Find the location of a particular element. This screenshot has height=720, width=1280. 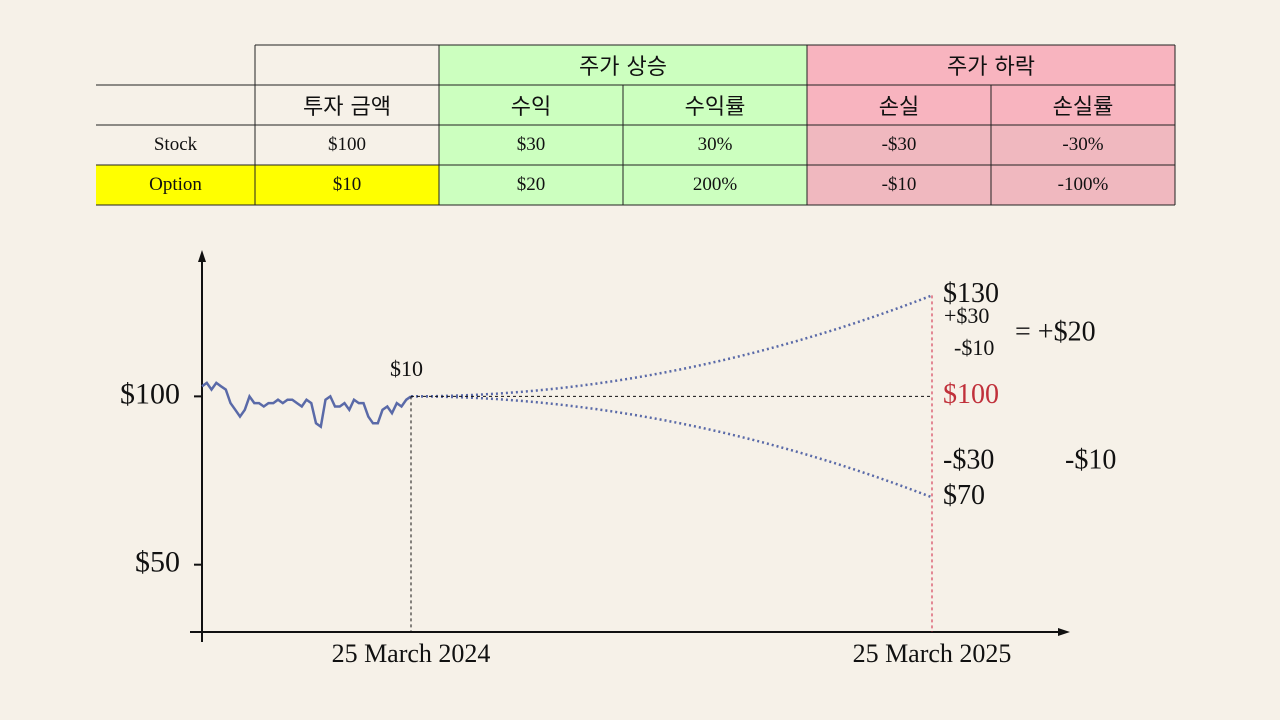

y-tick-label: $50 is located at coordinates (157, 562).